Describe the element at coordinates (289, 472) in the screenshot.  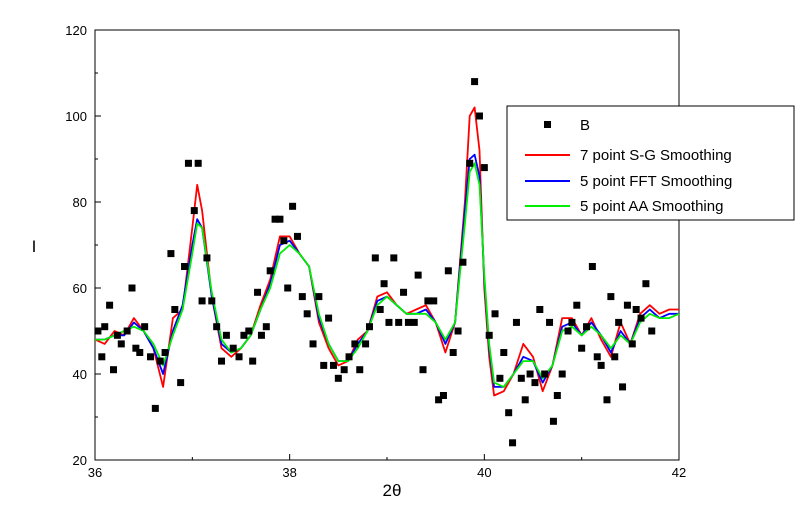
I see `x-tick-label: 38` at that location.